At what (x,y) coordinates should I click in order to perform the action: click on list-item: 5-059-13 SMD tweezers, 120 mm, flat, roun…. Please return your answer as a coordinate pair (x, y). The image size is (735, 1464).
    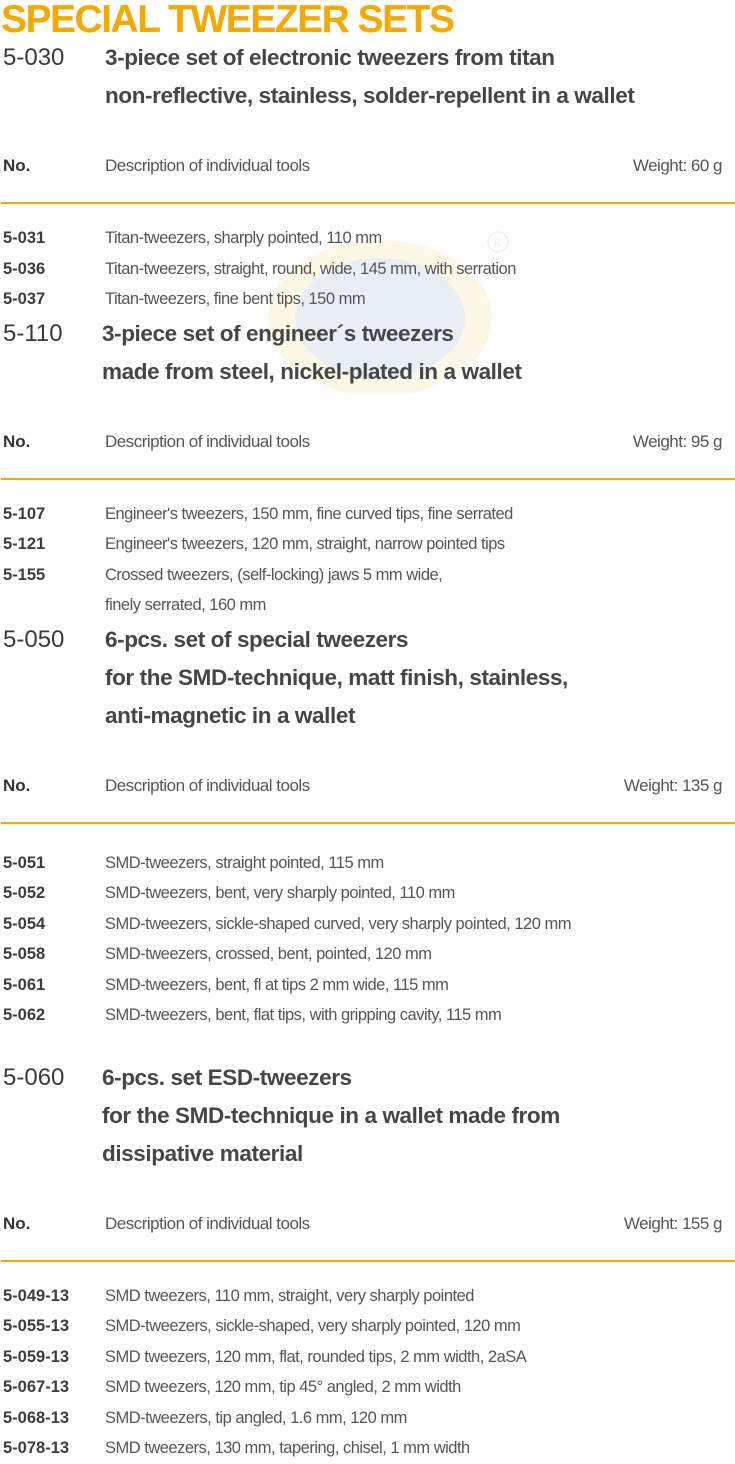
    Looking at the image, I should click on (367, 1357).